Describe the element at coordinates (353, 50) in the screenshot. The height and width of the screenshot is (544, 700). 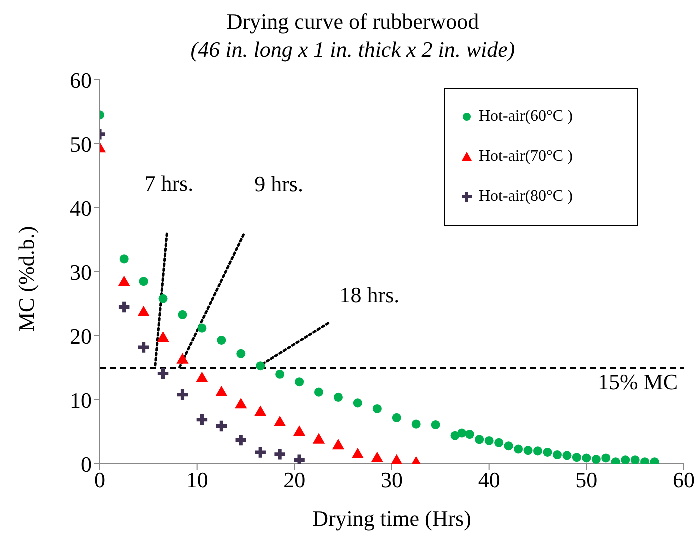
I see `chart-subtitle: (46 in. long x 1 in. thick x 2 in. wide)` at that location.